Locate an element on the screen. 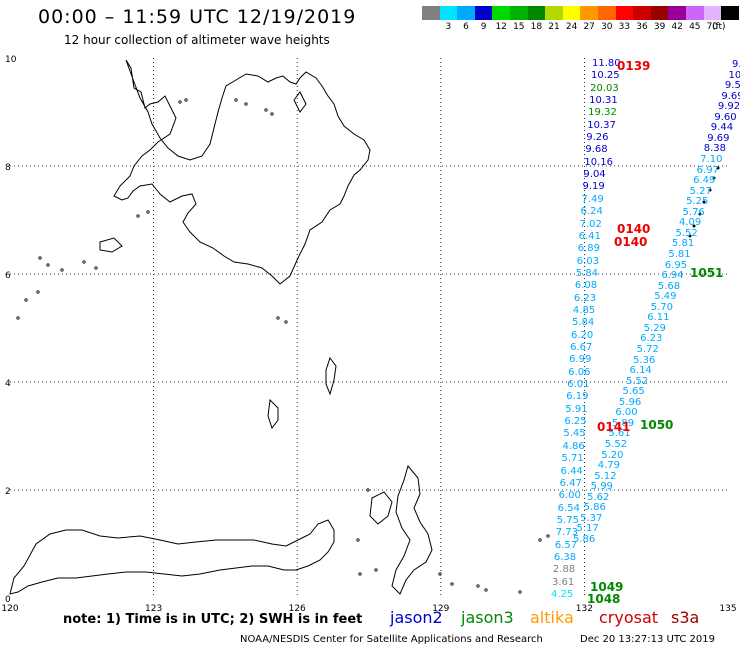 This screenshot has height=650, width=740. legend-label: 45 is located at coordinates (695, 27).